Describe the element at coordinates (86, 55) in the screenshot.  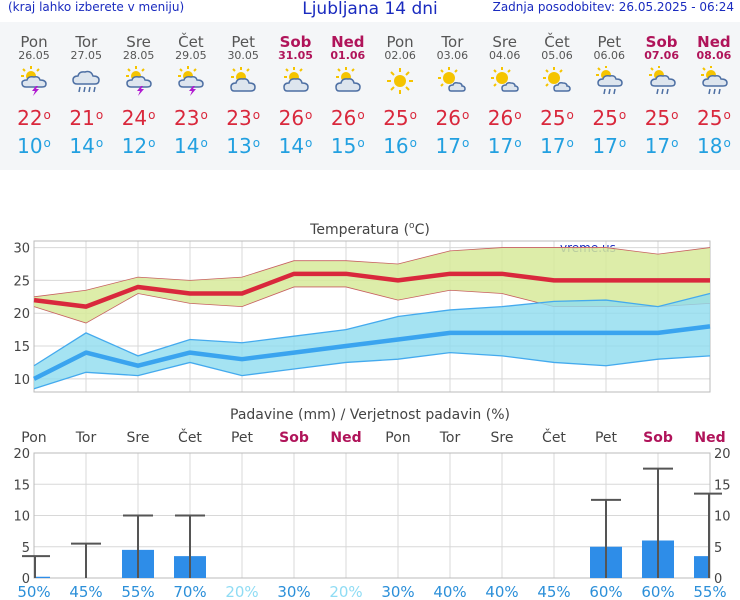
I see `day-date: 27.05` at that location.